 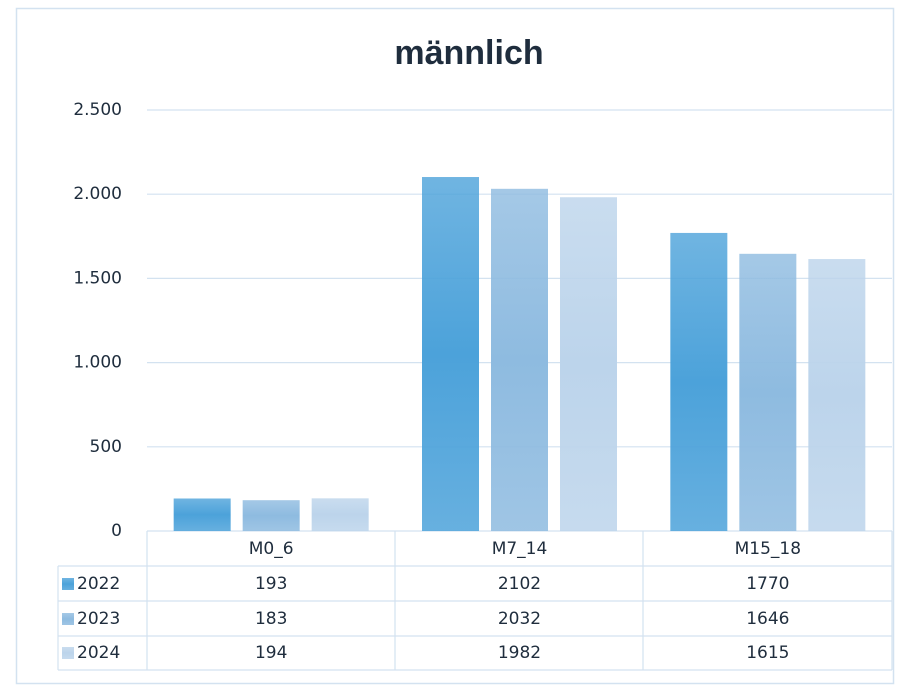 I want to click on table-value: 193, so click(x=271, y=584).